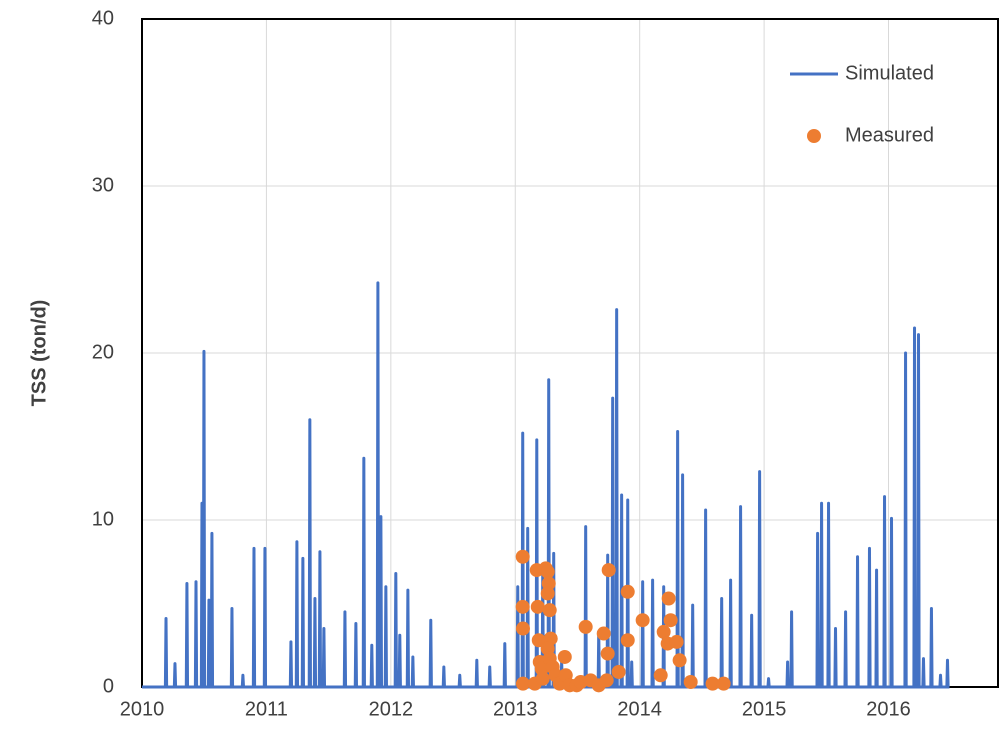  I want to click on y-tick-label: 0, so click(108, 686).